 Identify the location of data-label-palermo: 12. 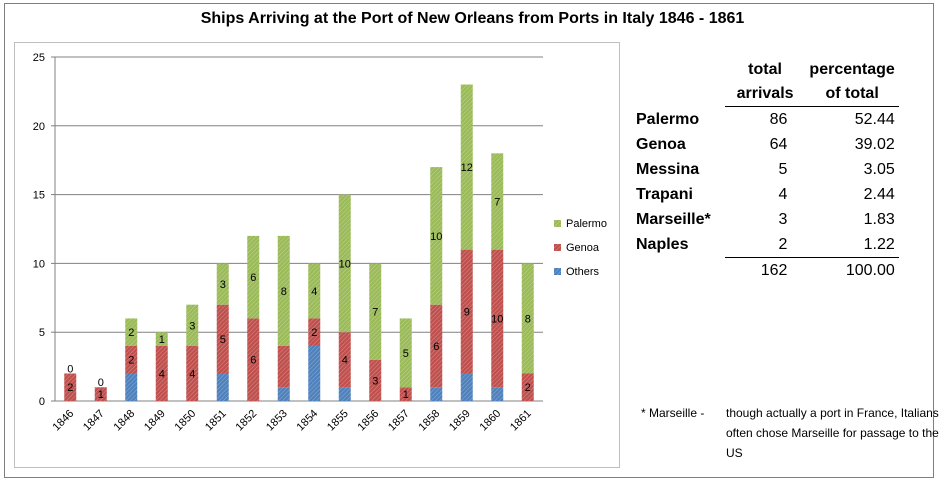
(467, 168).